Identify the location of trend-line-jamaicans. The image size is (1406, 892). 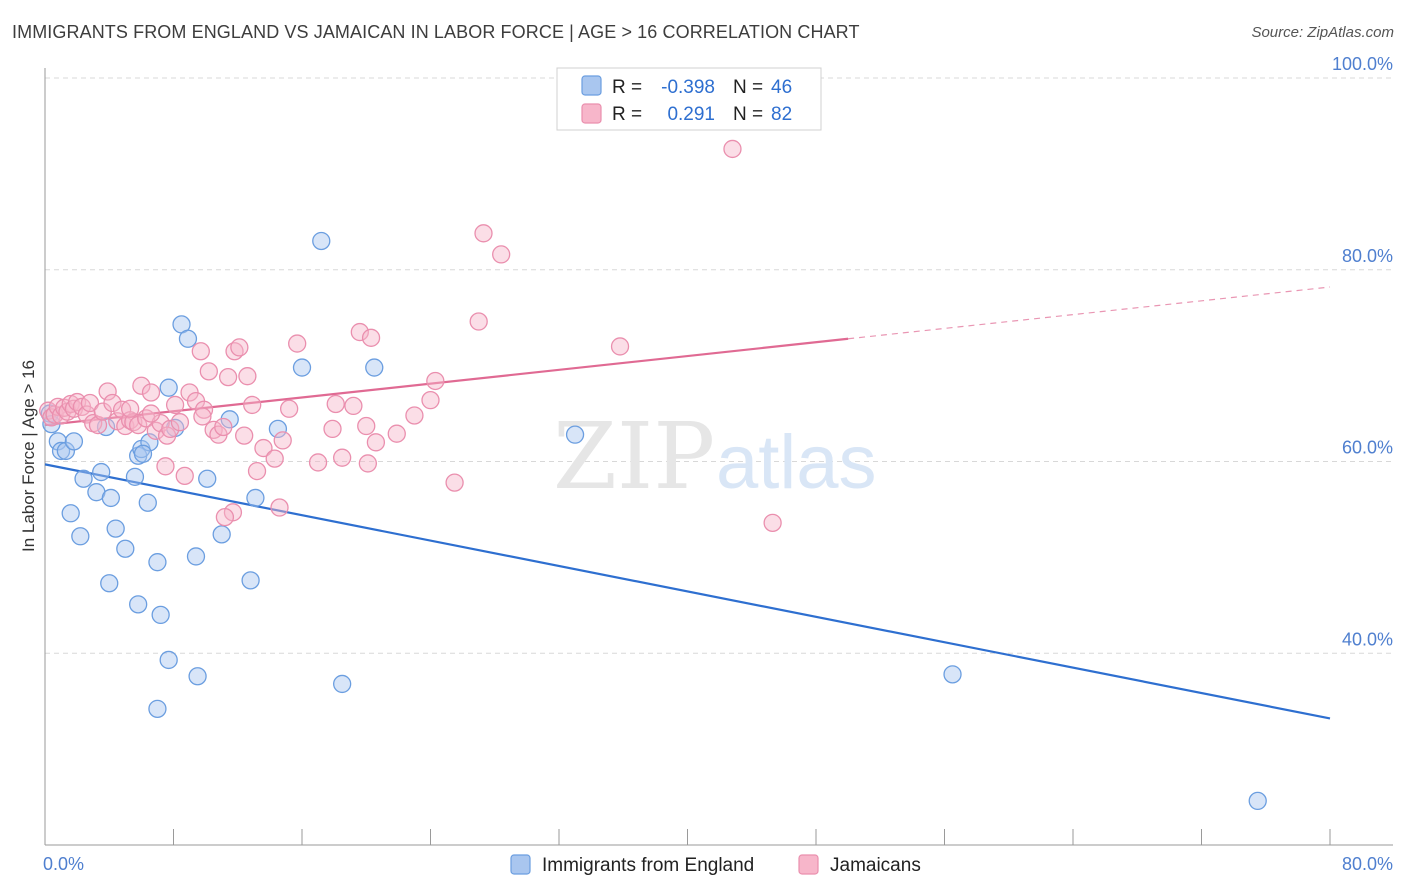
(446, 382).